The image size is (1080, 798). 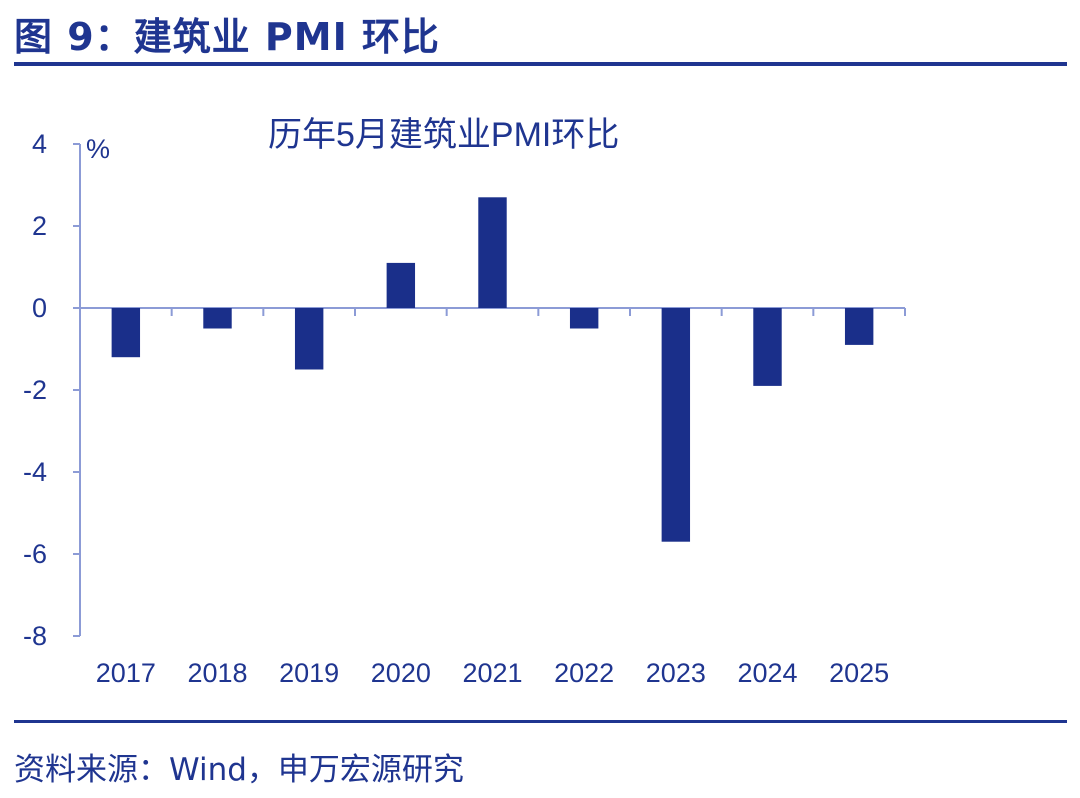 I want to click on bottom-divider, so click(x=540, y=721).